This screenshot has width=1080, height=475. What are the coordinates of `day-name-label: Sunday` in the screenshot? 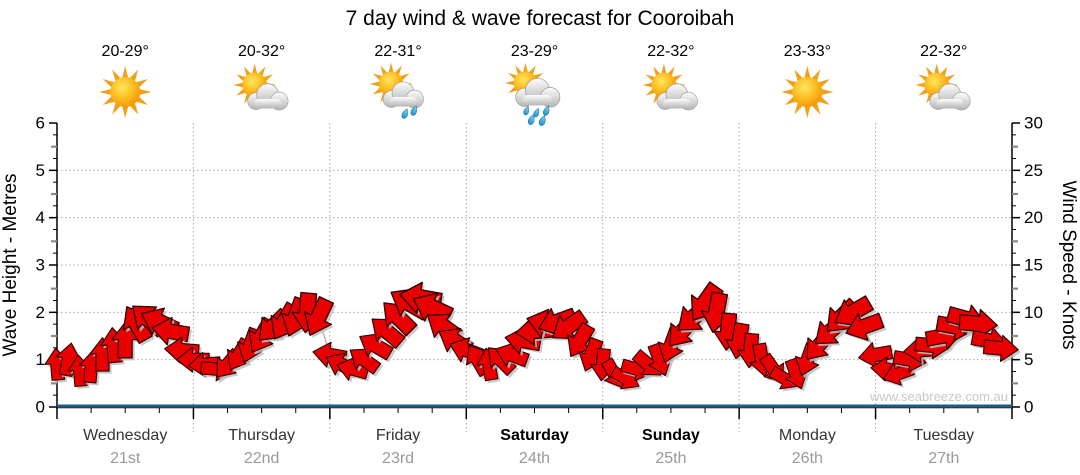 It's located at (671, 435).